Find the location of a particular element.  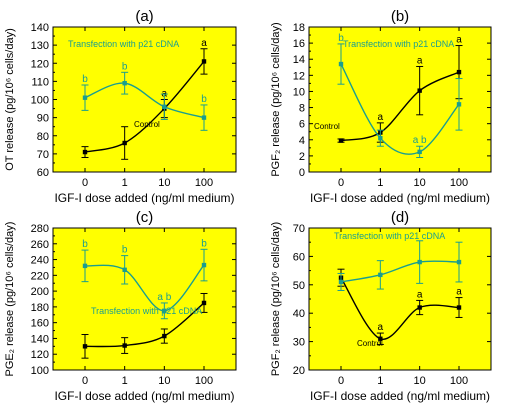

y-tick-label: 140 is located at coordinates (40, 339).